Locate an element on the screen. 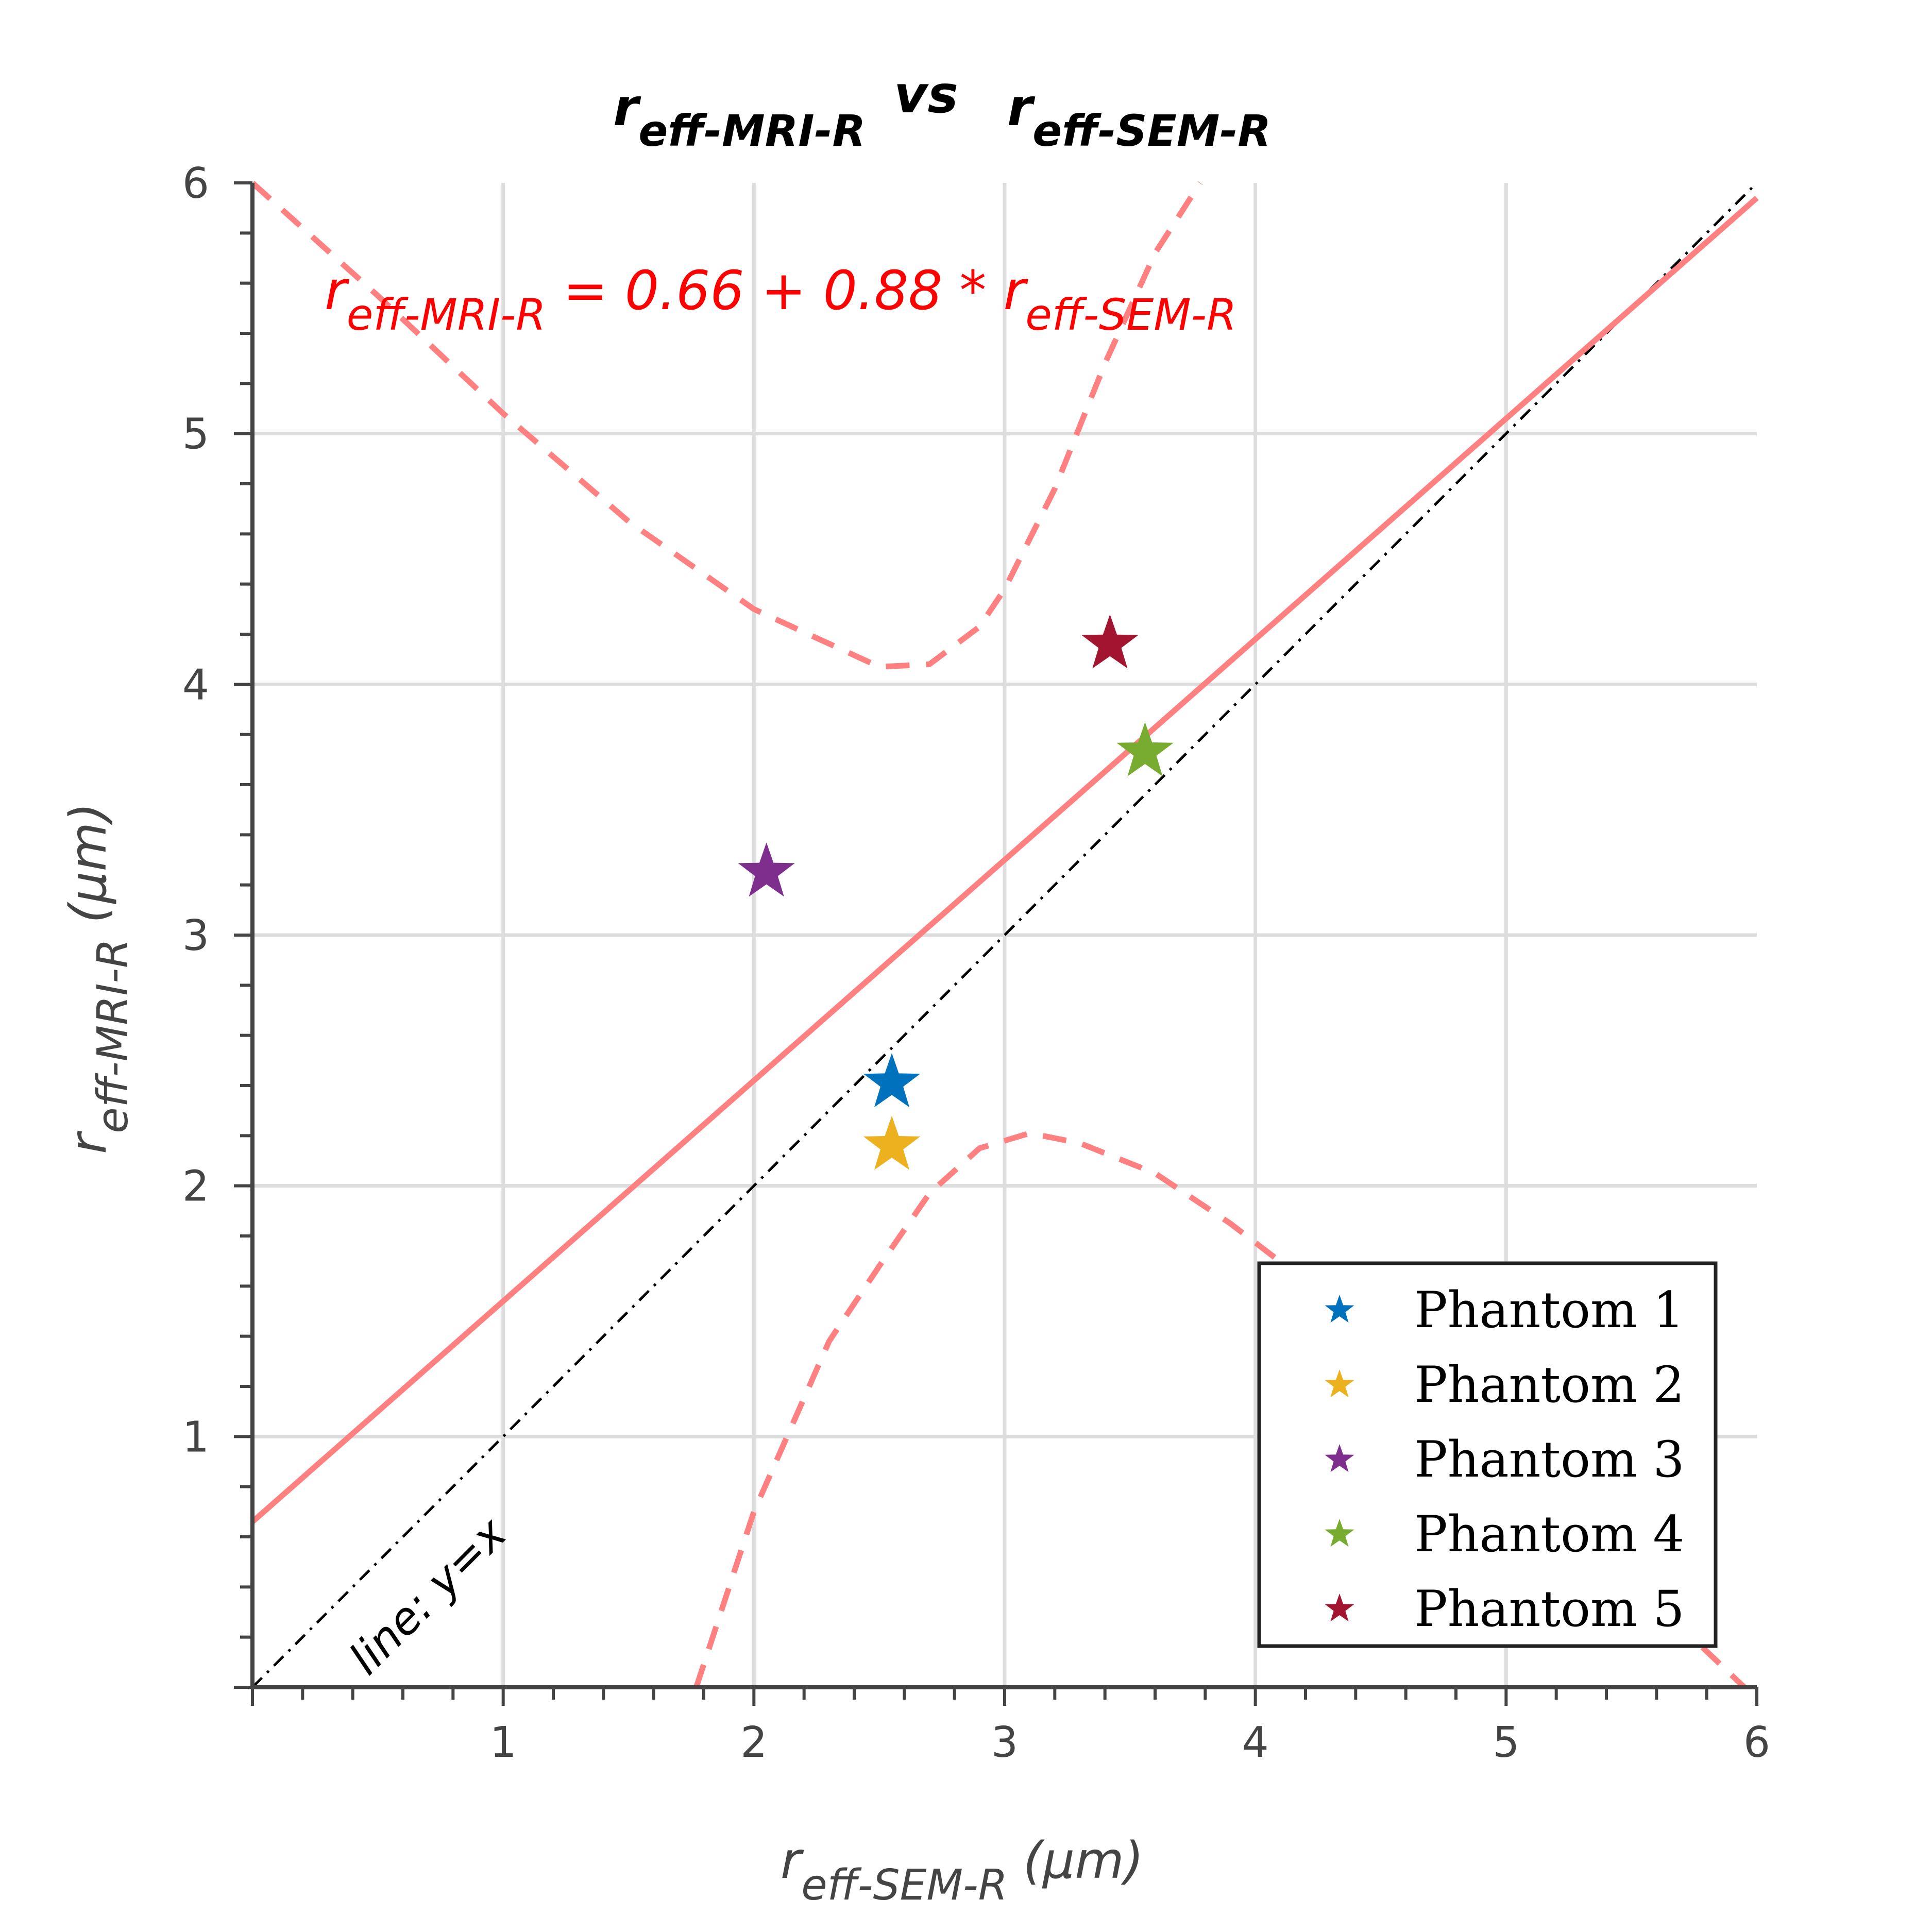  x-tick-label: 4 is located at coordinates (1255, 1742).